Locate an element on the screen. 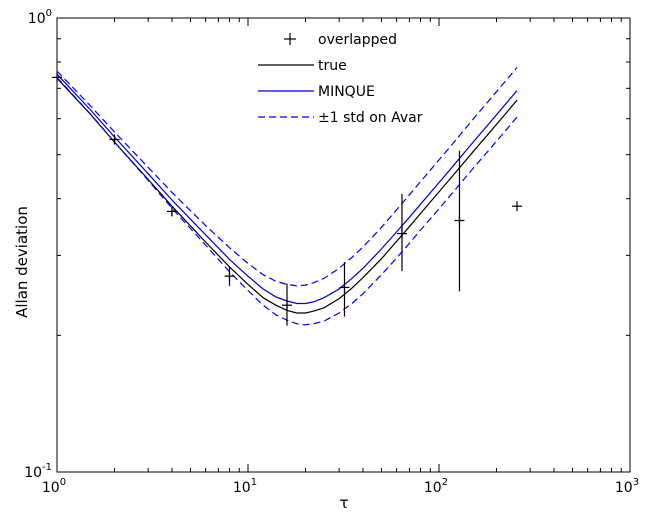  y-tick-label: 10⁰ is located at coordinates (40, 17).